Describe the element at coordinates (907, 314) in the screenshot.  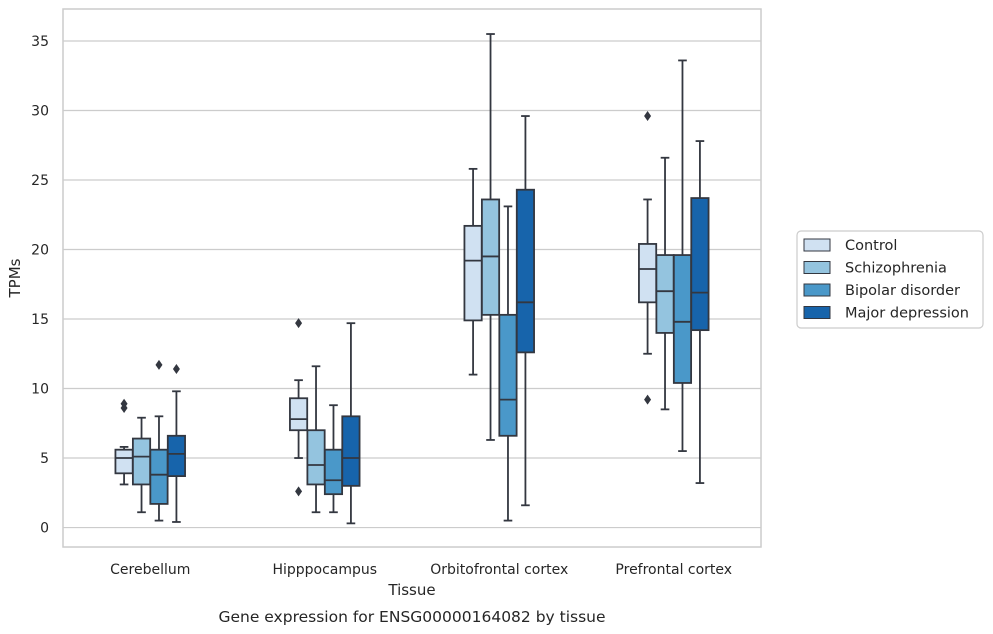
I see `legend-label: Major depression` at that location.